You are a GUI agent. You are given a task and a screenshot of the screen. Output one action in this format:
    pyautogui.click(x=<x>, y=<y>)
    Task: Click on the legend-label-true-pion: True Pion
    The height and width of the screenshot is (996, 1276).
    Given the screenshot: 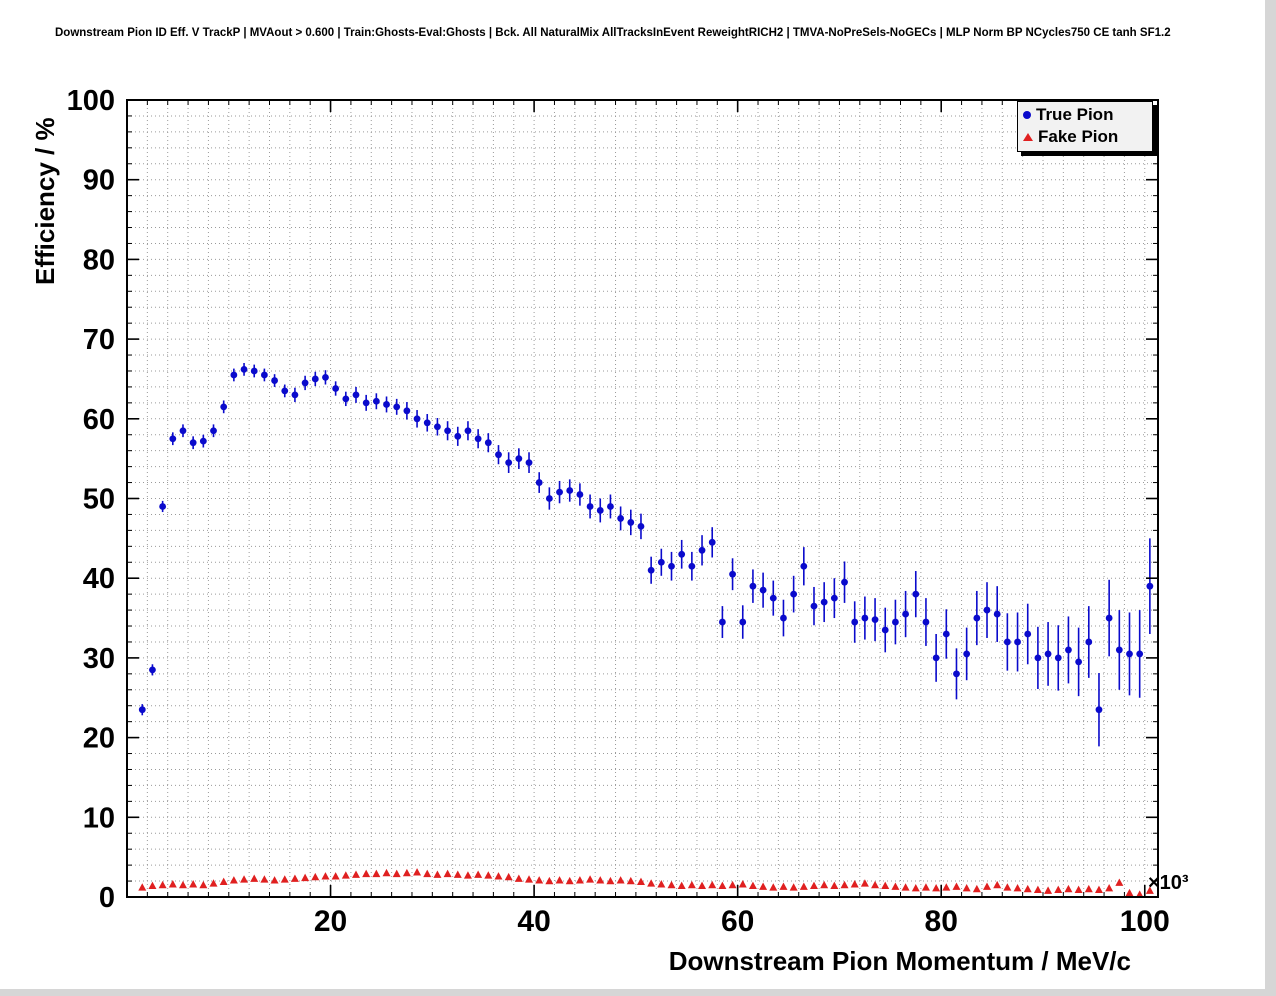 What is the action you would take?
    pyautogui.click(x=1075, y=114)
    